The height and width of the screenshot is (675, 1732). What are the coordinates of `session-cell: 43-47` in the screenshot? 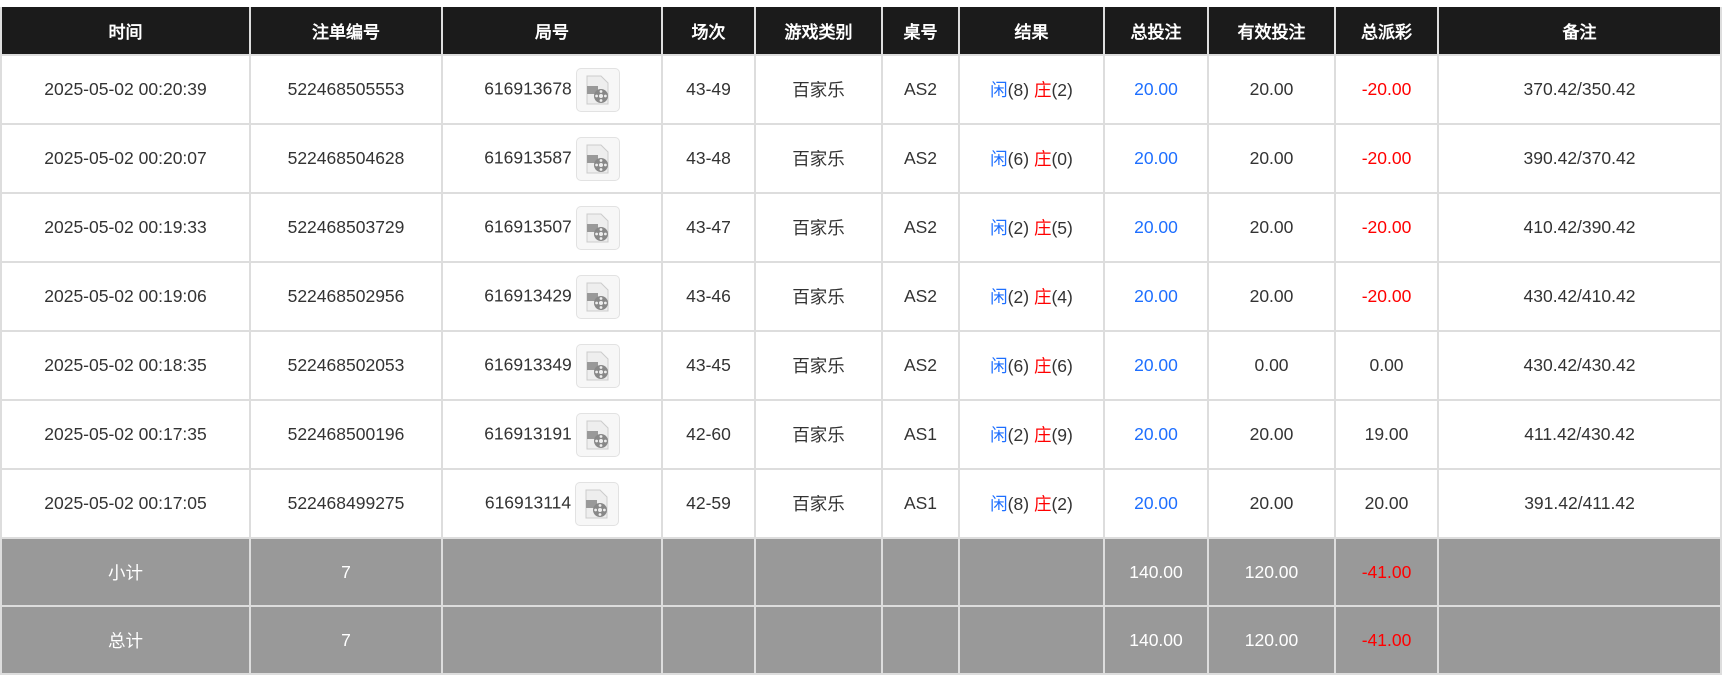 It's located at (708, 227).